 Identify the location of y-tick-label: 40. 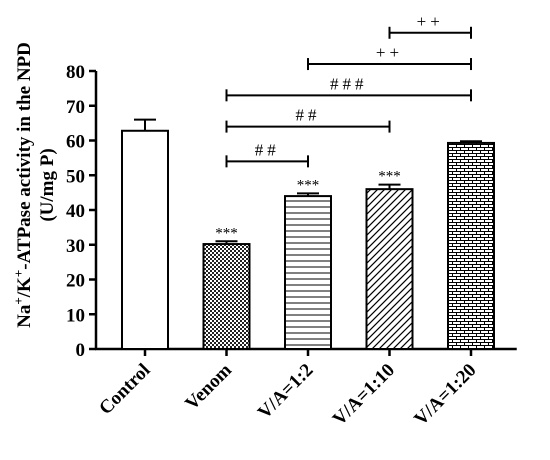
(75, 211).